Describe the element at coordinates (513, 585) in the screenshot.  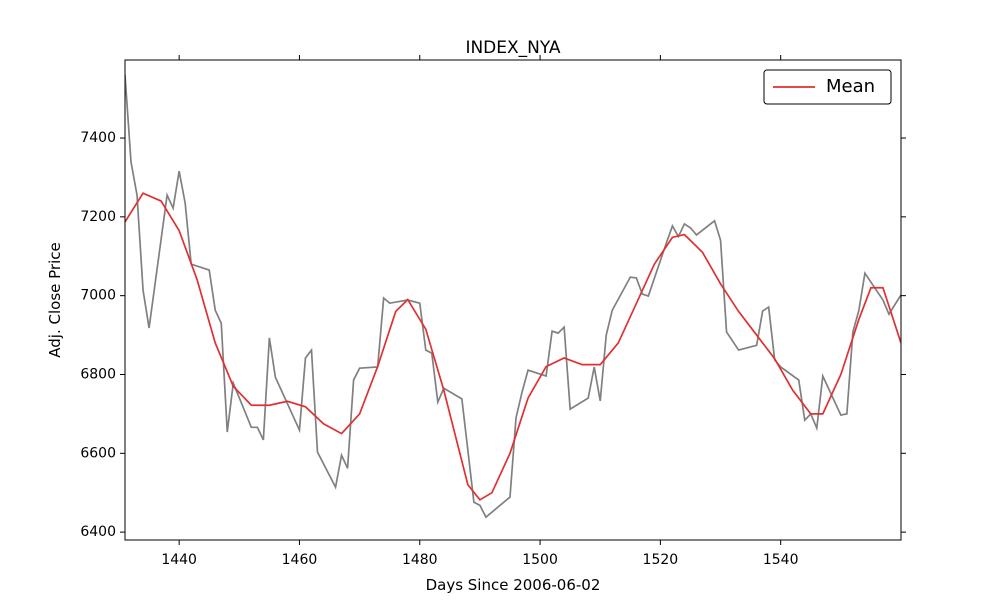
I see `x-axis-label: Days Since 2006-06-02` at that location.